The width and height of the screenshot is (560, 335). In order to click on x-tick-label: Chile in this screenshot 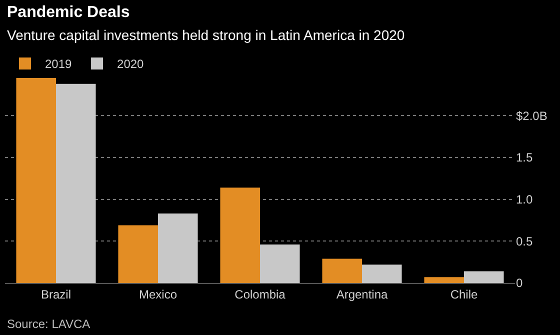, I will do `click(464, 294)`.